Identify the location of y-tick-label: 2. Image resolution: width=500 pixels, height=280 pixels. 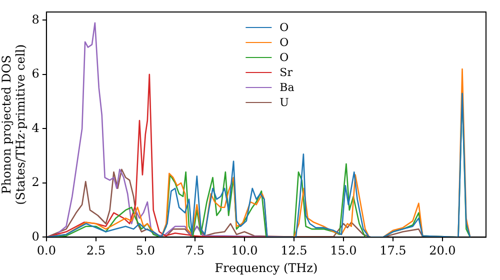
(36, 182).